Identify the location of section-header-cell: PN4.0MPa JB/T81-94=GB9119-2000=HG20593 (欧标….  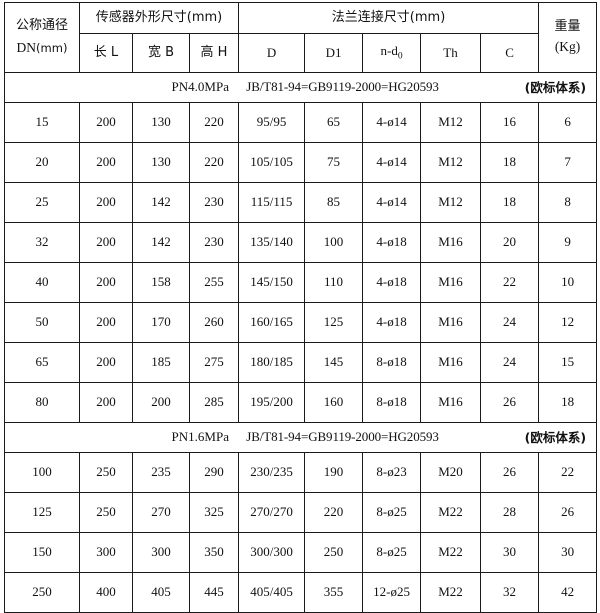
(300, 87).